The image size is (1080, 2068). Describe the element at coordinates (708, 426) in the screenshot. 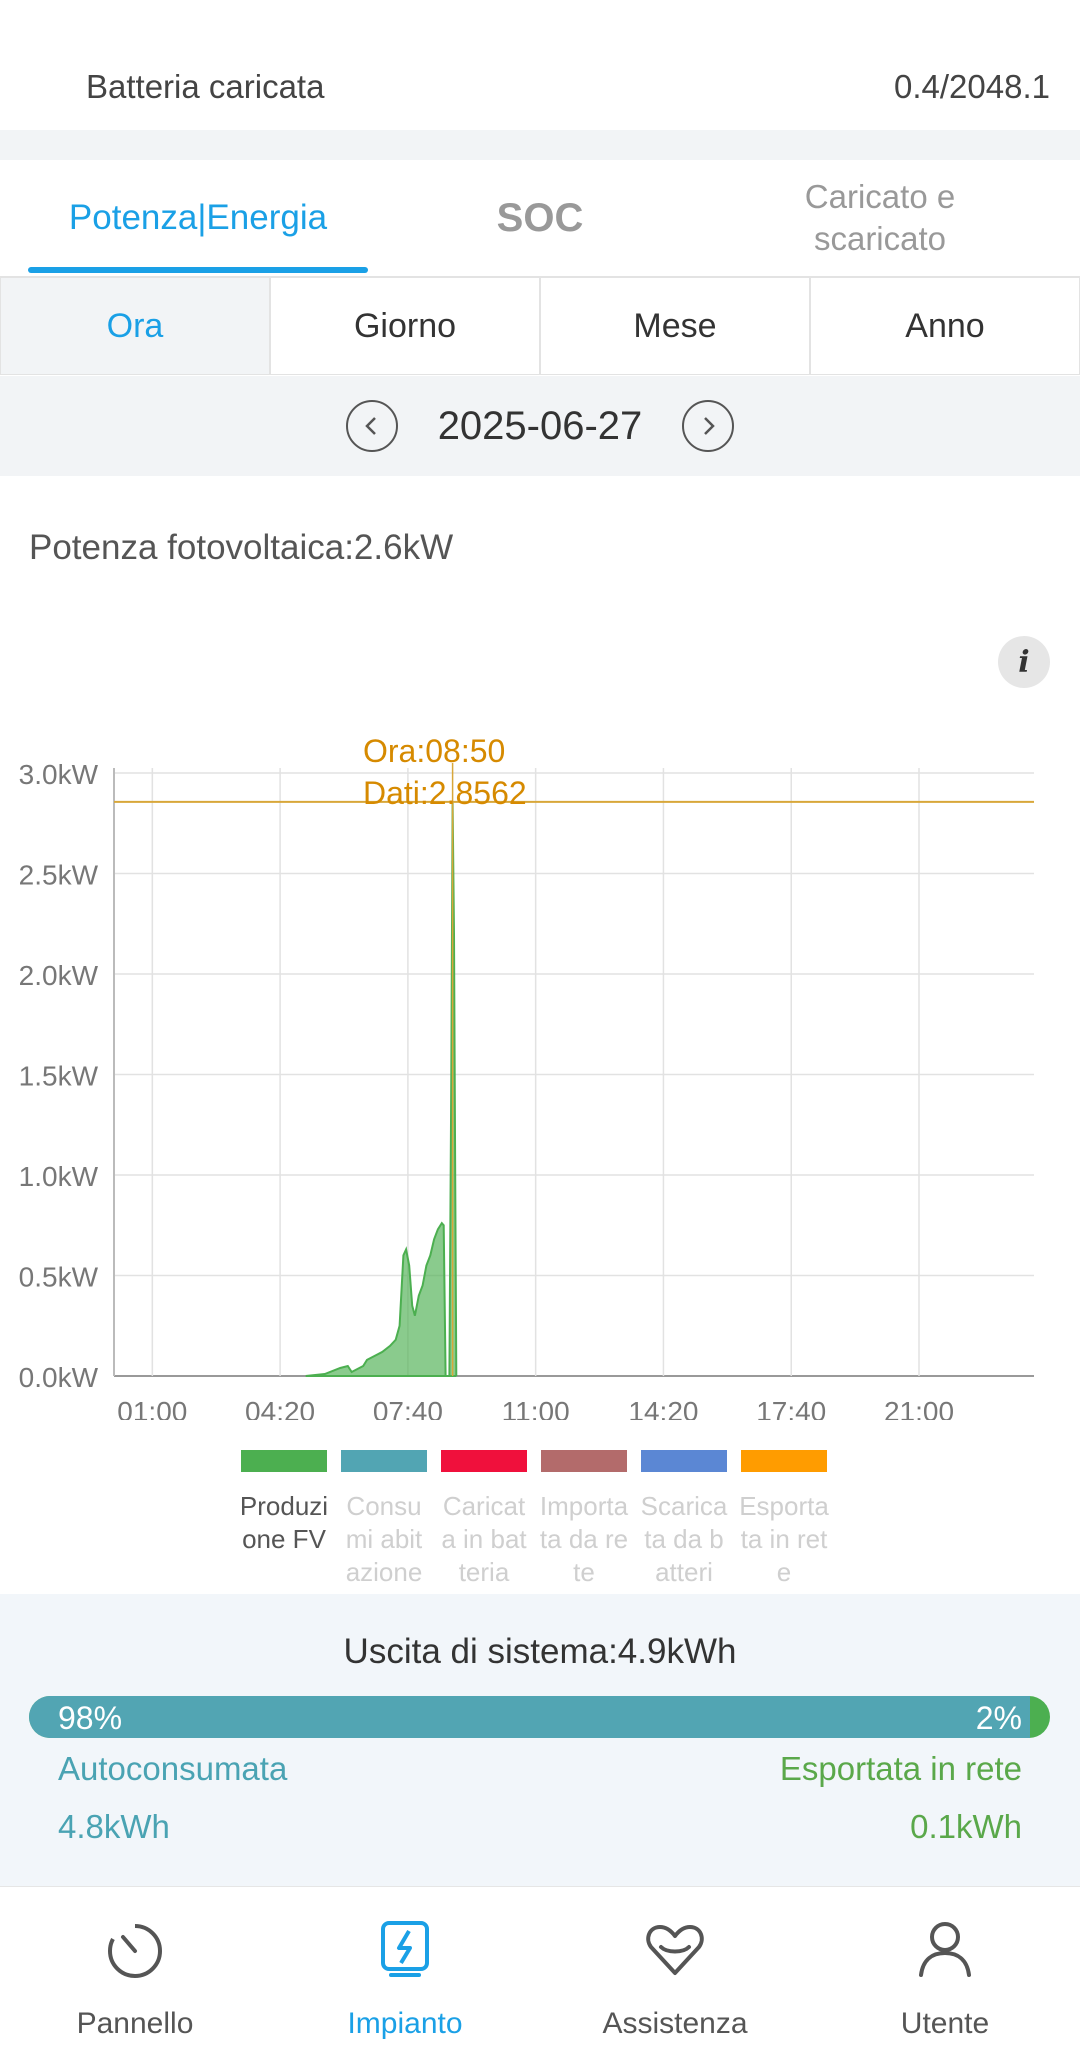

I see `chevron-right-icon` at that location.